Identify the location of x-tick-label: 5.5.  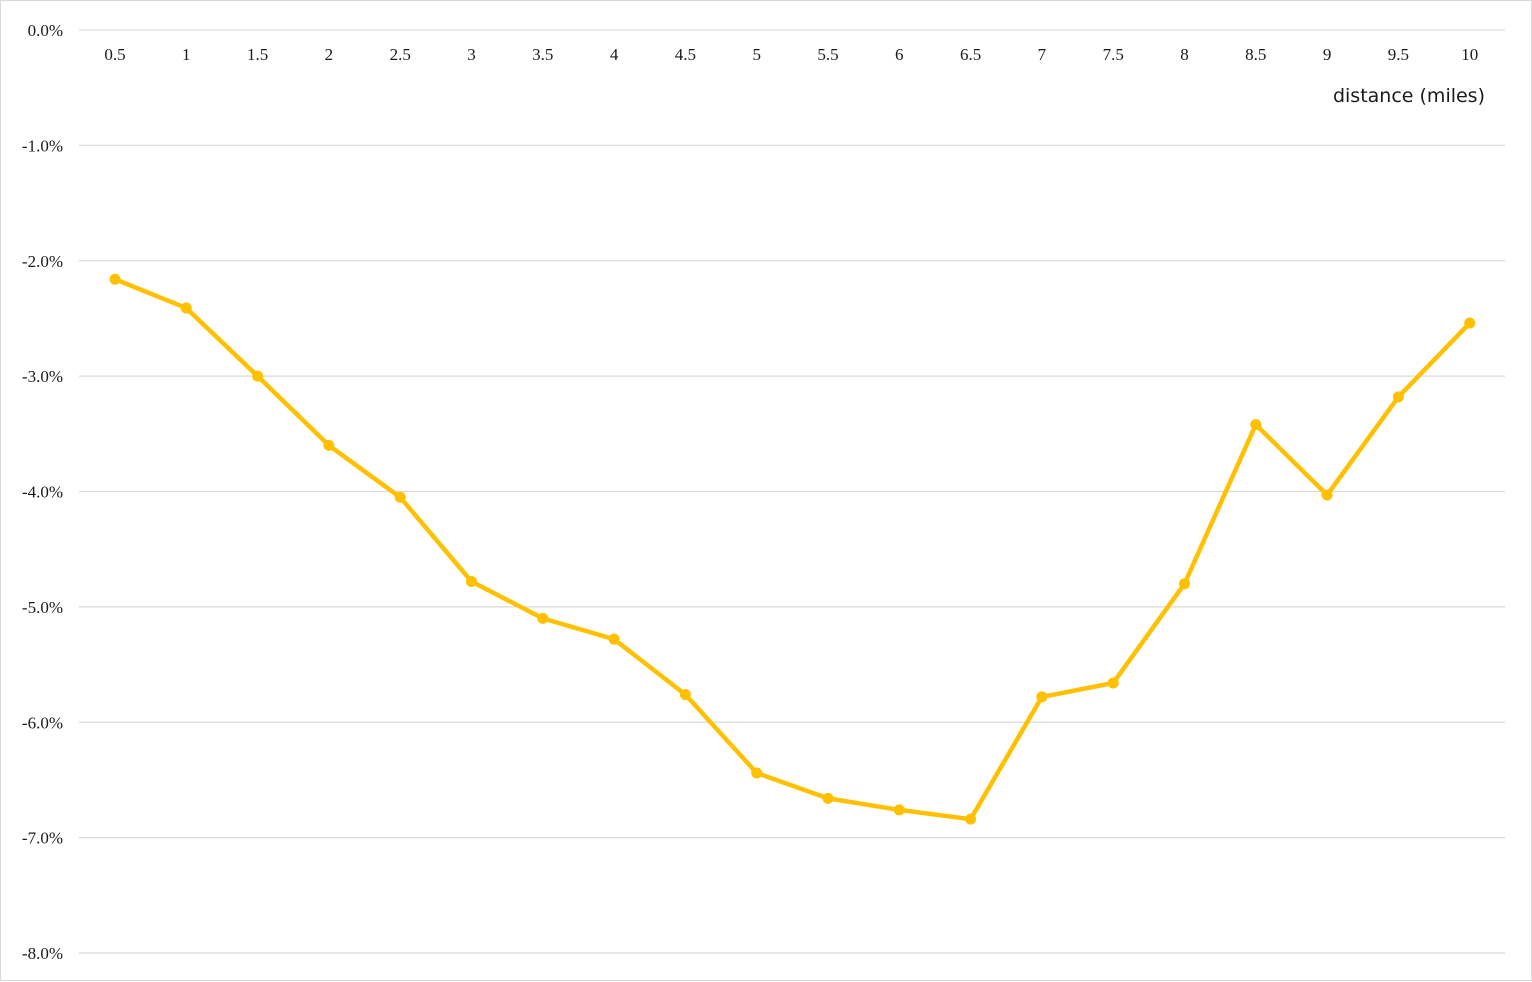
(827, 54).